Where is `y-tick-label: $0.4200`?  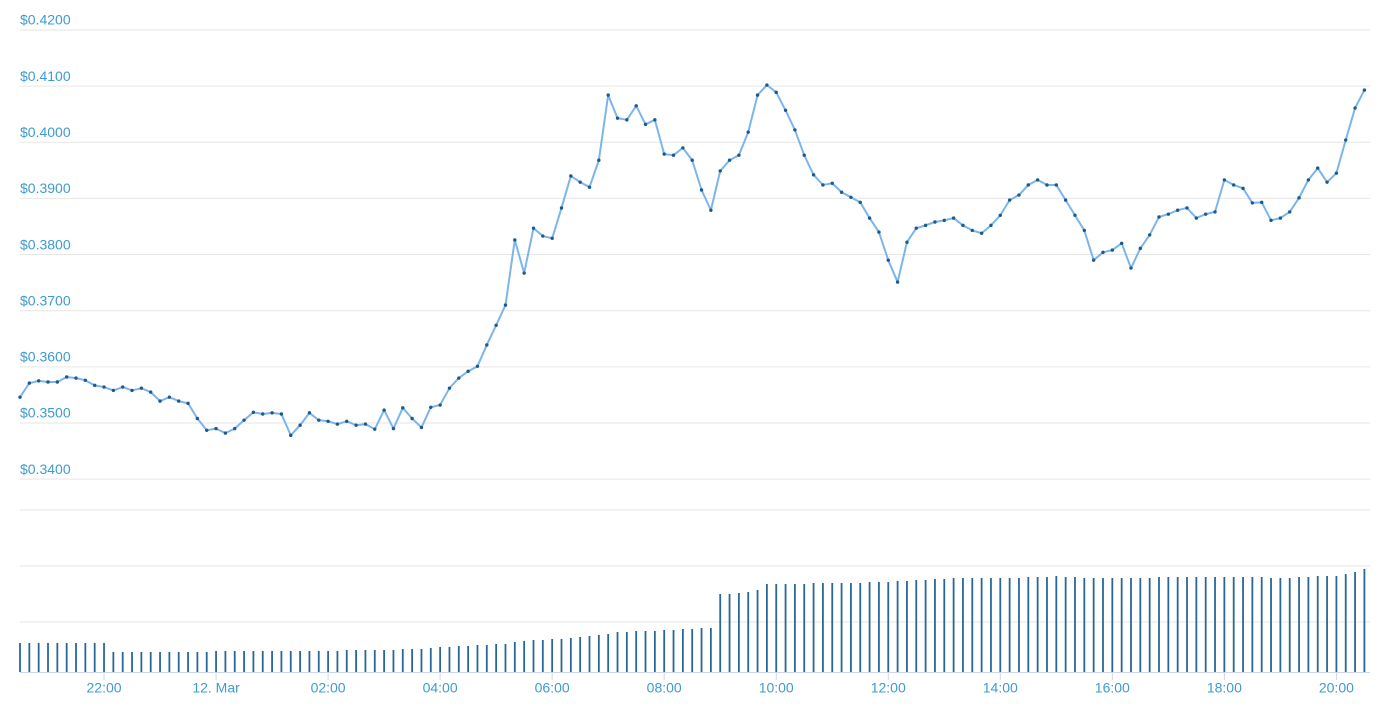 y-tick-label: $0.4200 is located at coordinates (45, 20).